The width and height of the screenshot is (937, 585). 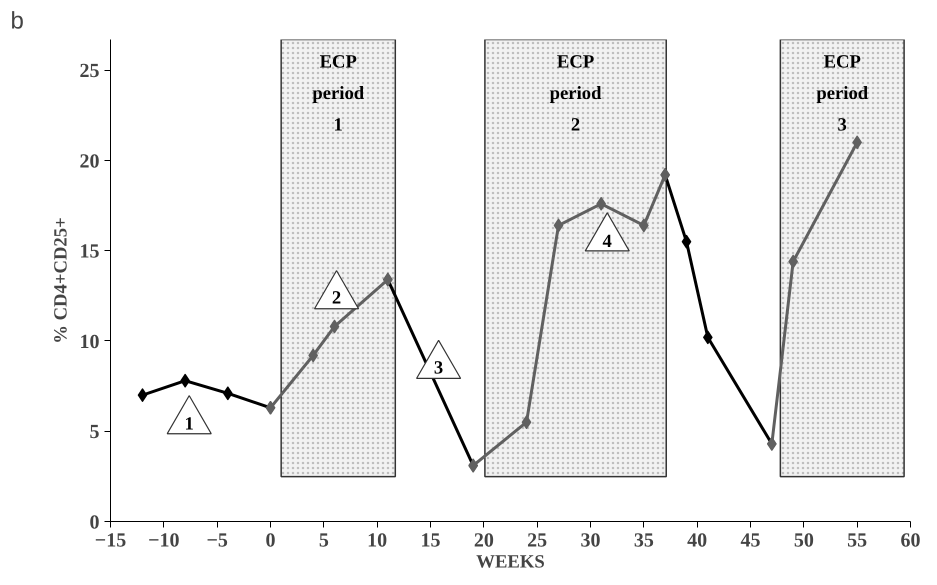 What do you see at coordinates (217, 541) in the screenshot?
I see `x-tick-label: −5` at bounding box center [217, 541].